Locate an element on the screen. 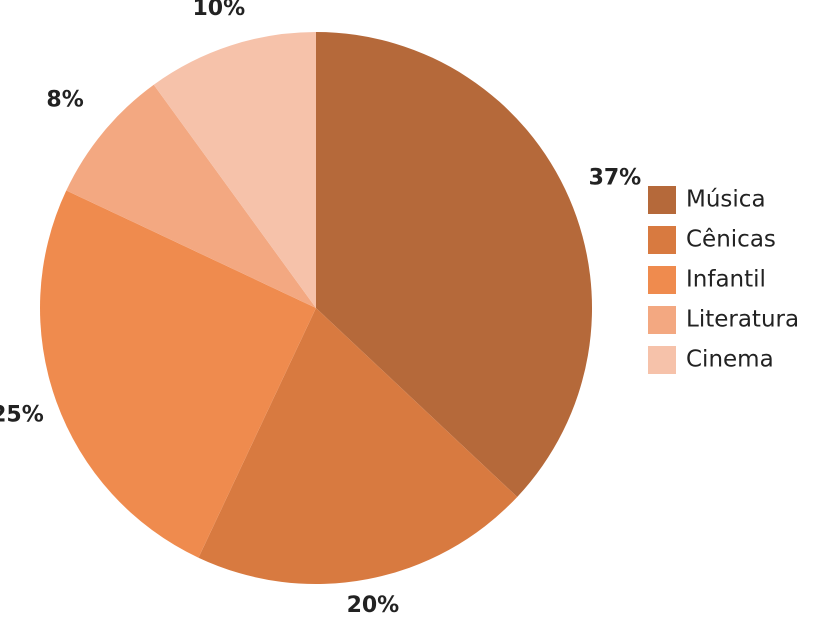 The image size is (829, 620). legend: Música Cênicas Infantil Literatura Cinema is located at coordinates (723, 280).